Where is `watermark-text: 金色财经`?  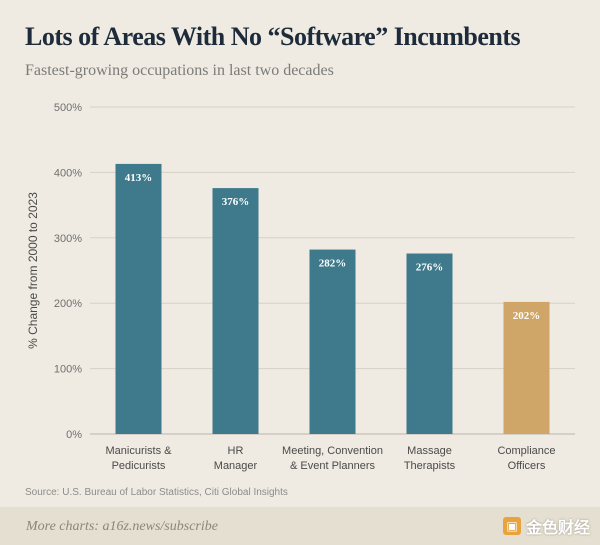 watermark-text: 金色财经 is located at coordinates (557, 528).